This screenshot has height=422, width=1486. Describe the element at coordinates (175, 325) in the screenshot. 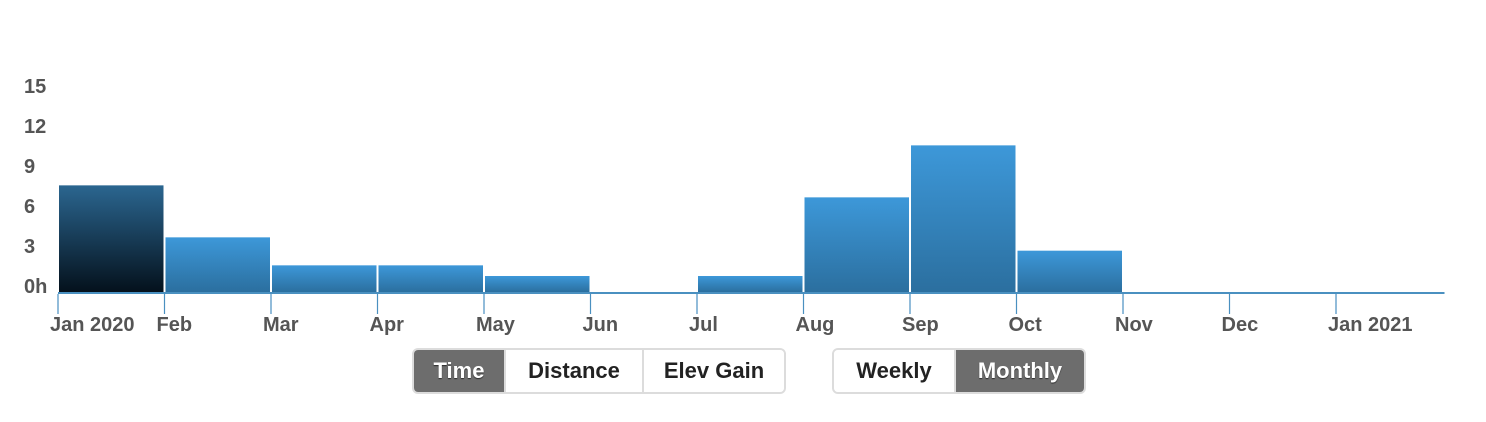

I see `x-tick-label: Feb` at that location.